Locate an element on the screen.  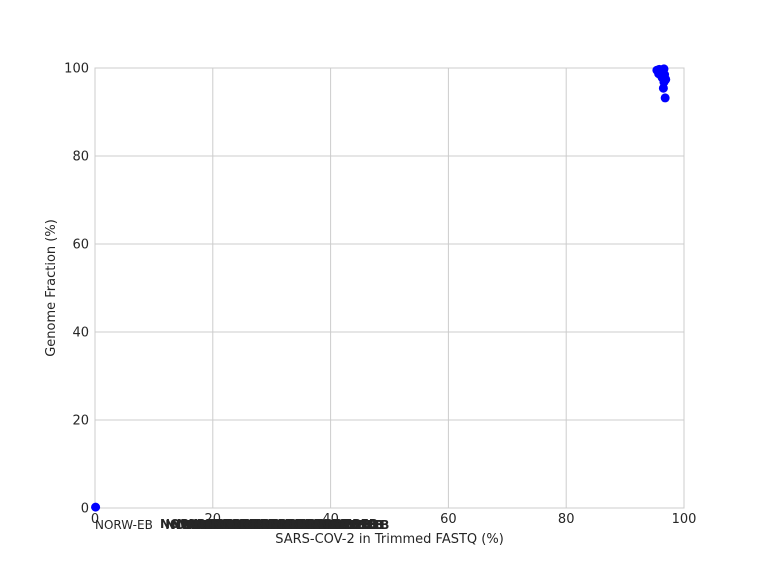
y-axis-ticks: 0 20 40 60 80 100 is located at coordinates (76, 289).